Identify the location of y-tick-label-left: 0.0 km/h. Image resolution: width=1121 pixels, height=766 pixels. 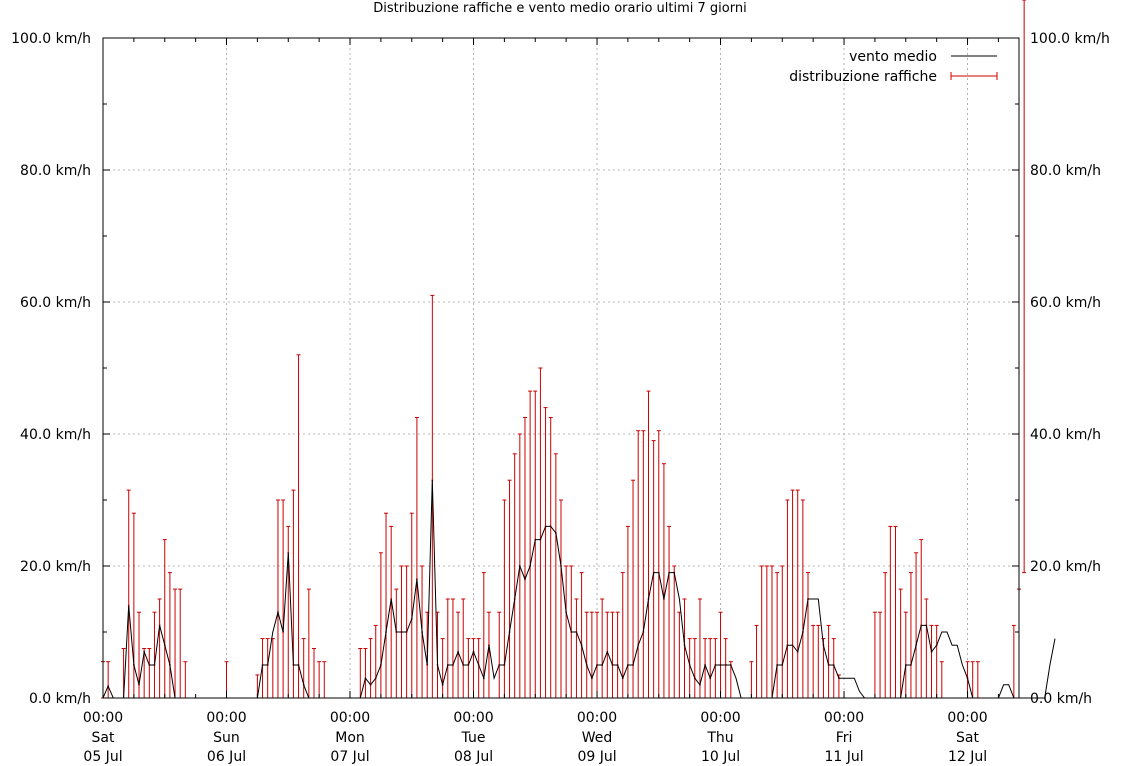
(60, 699).